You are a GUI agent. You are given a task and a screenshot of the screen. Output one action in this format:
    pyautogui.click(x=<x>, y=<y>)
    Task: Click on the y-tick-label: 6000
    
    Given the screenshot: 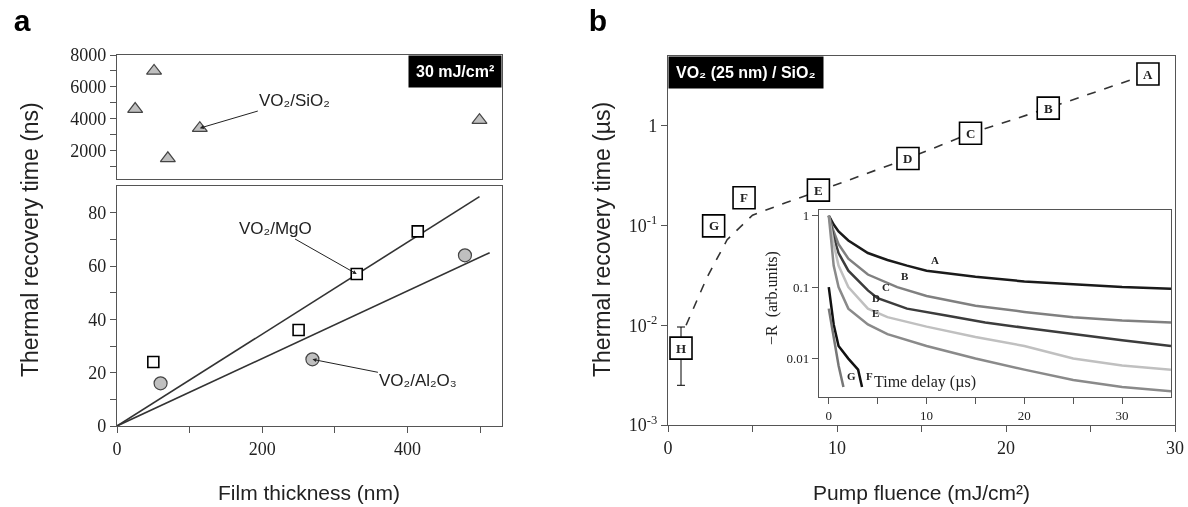 What is the action you would take?
    pyautogui.click(x=88, y=87)
    